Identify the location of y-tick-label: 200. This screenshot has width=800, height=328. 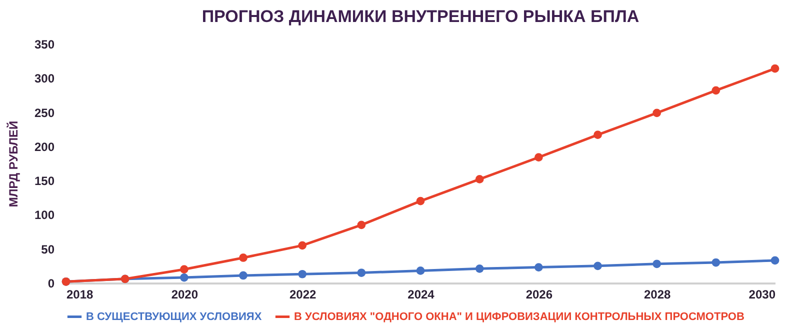
(44, 147).